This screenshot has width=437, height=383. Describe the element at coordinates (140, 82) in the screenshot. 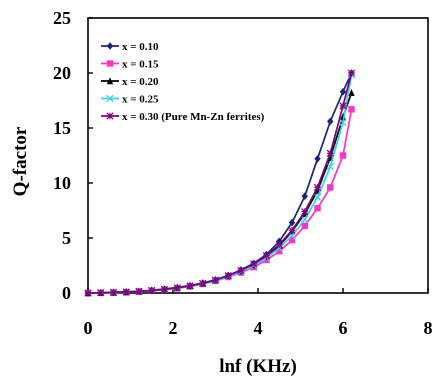

I see `legend-label: x = 0.20` at that location.